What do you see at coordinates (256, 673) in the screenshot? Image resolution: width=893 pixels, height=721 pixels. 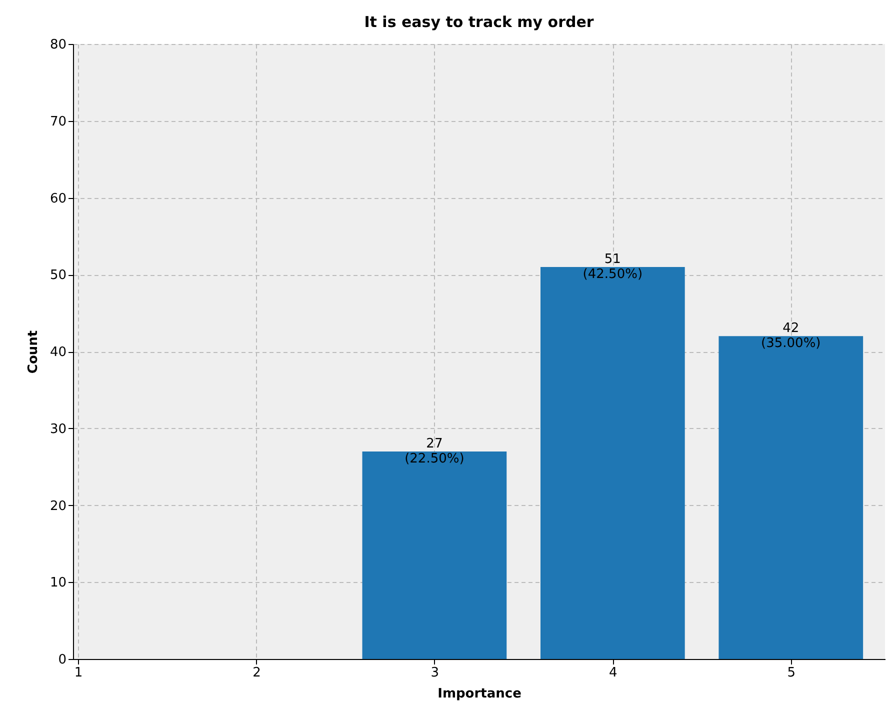 I see `x-tick-label: 2` at bounding box center [256, 673].